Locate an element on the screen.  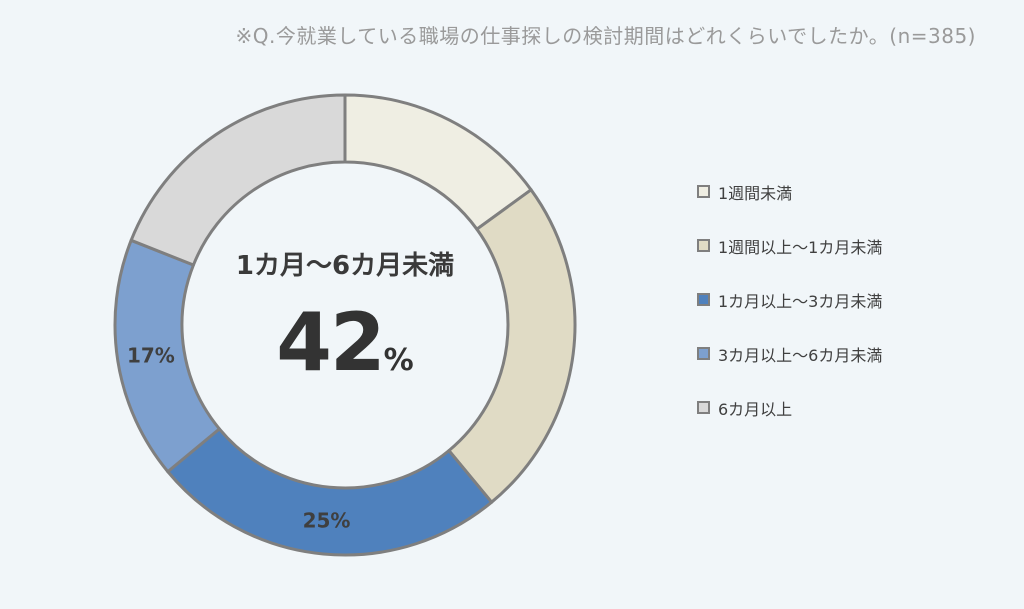
legend-item: 3カ月以上〜6カ月未満 is located at coordinates (789, 353).